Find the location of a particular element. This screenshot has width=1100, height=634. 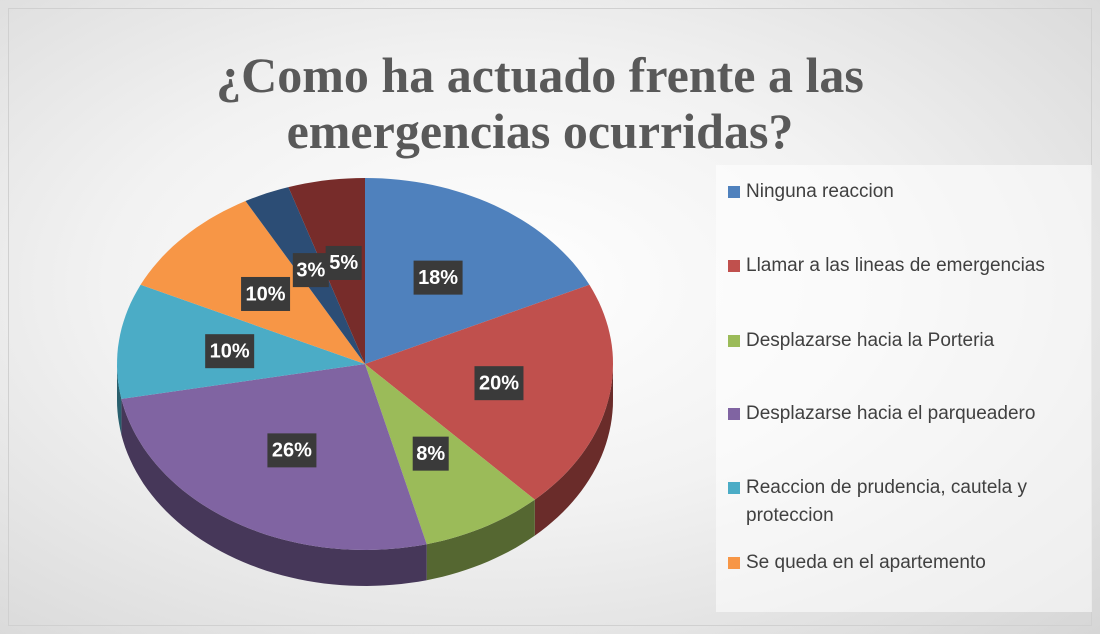

legend-label: Se queda en el apartemento is located at coordinates (866, 562).